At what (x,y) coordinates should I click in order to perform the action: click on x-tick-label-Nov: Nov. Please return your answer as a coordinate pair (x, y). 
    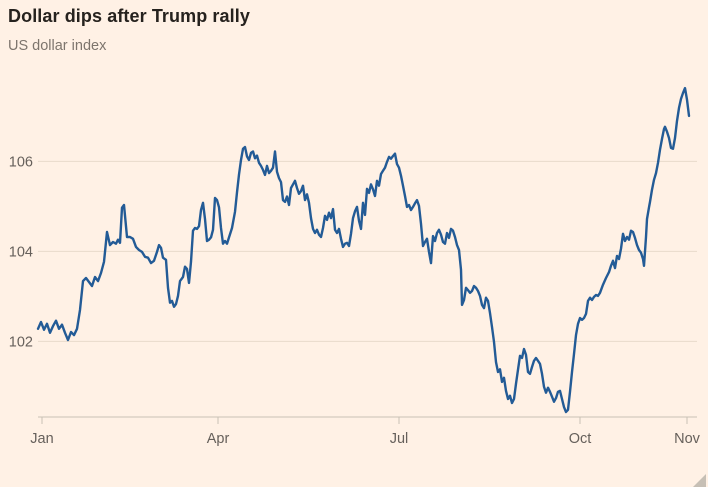
    Looking at the image, I should click on (687, 439).